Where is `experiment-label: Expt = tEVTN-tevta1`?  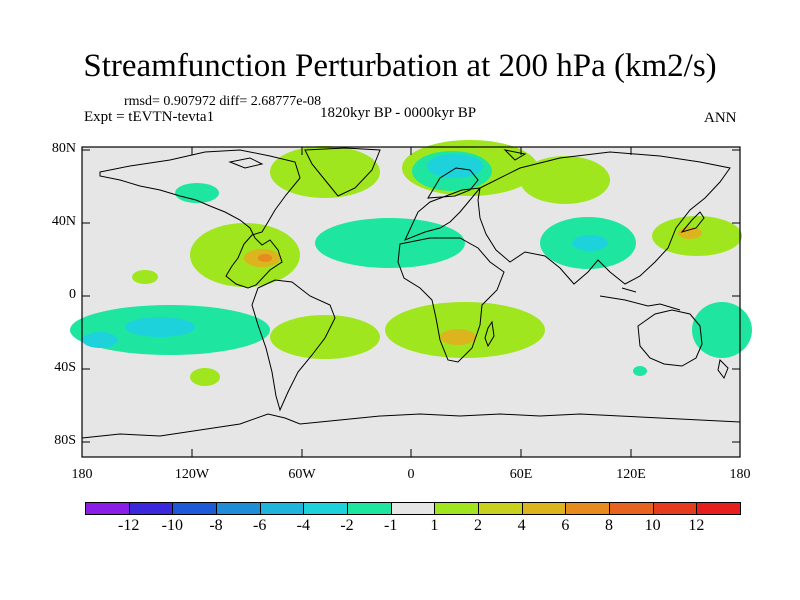 experiment-label: Expt = tEVTN-tevta1 is located at coordinates (149, 117).